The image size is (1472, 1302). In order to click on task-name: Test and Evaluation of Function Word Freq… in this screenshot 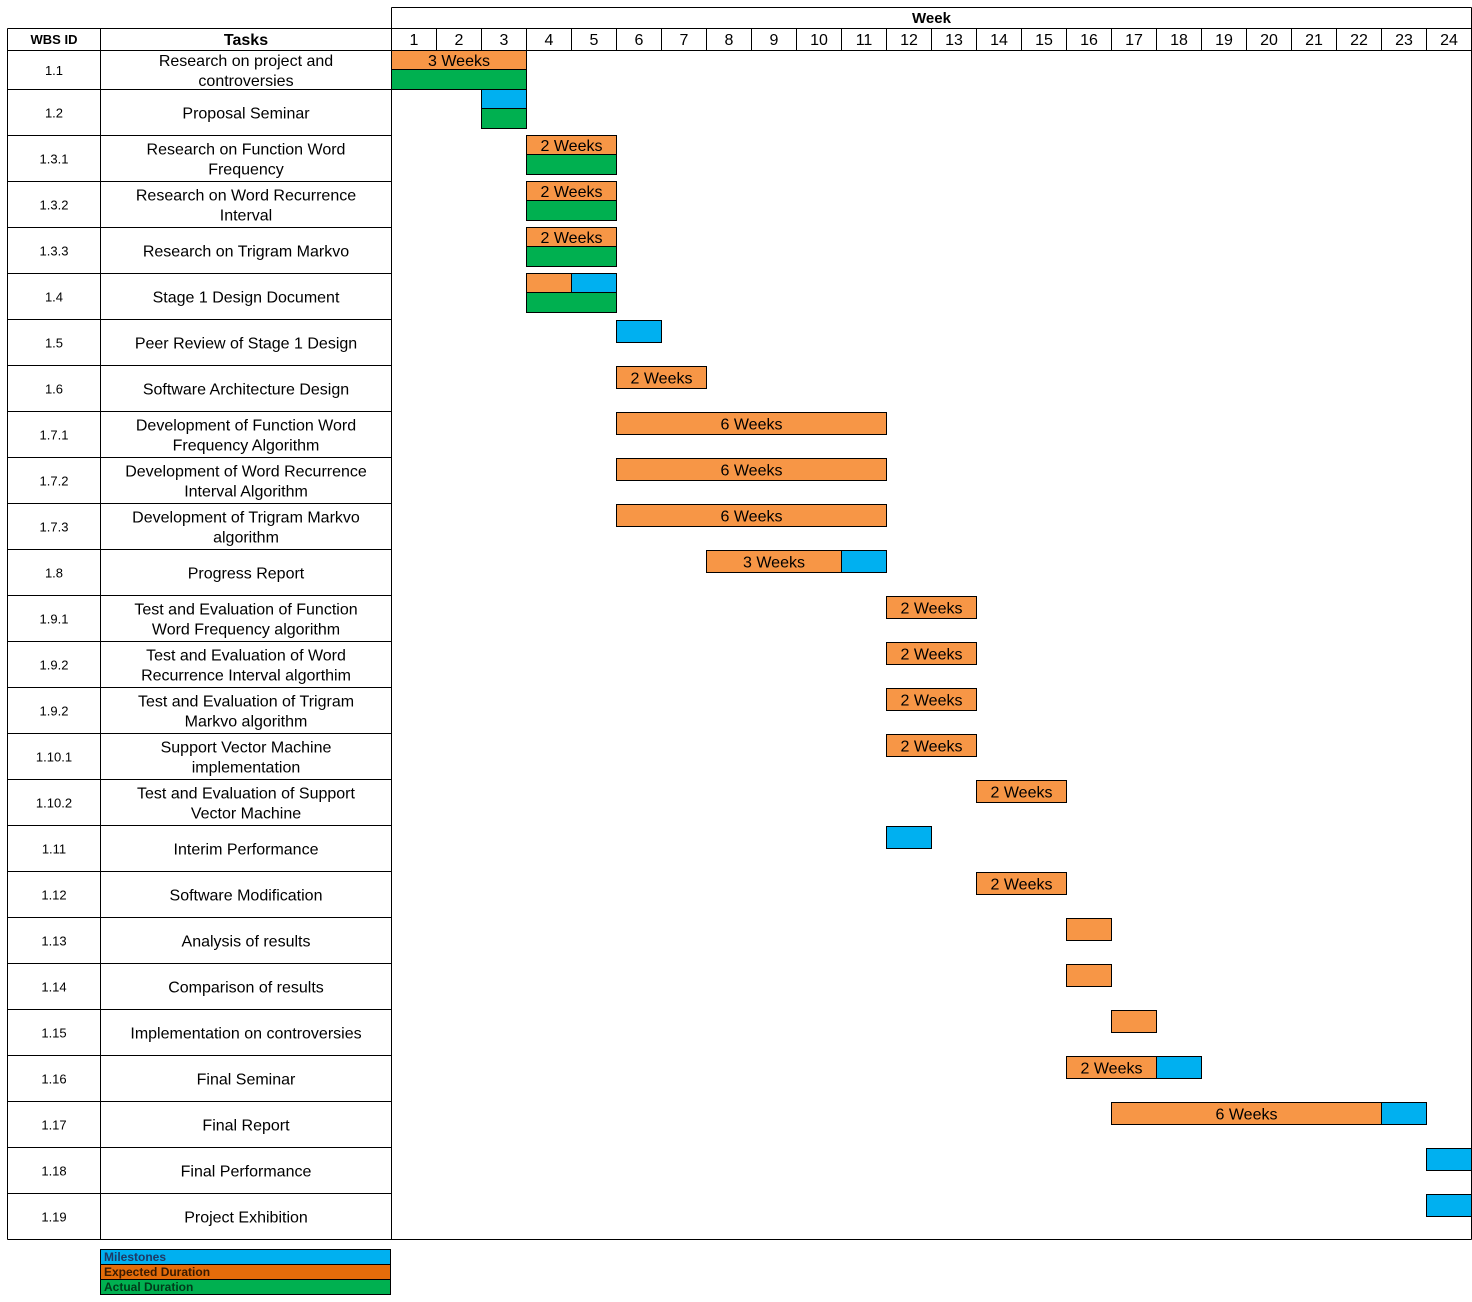, I will do `click(245, 620)`.